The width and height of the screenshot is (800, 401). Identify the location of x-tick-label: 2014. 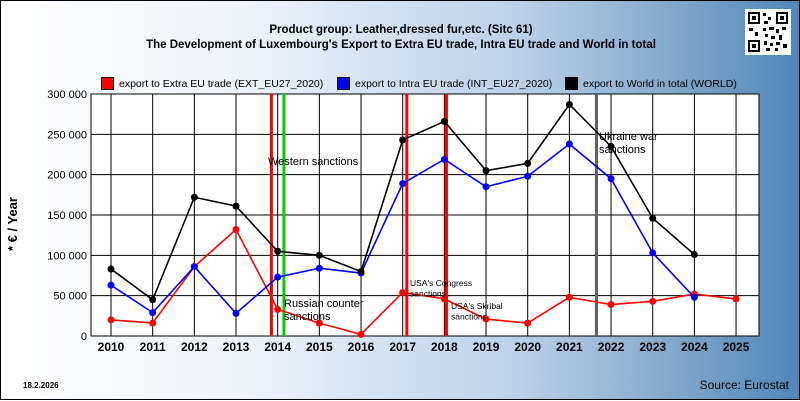
(277, 347).